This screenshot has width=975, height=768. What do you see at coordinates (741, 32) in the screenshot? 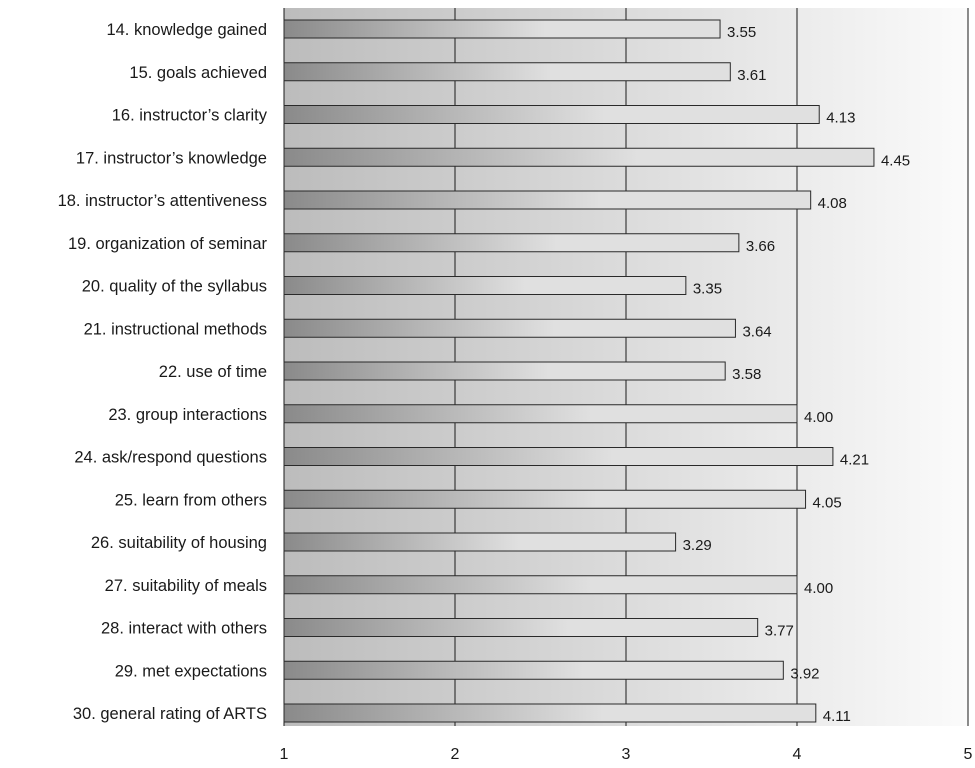
I see `value-label: 3.55` at bounding box center [741, 32].